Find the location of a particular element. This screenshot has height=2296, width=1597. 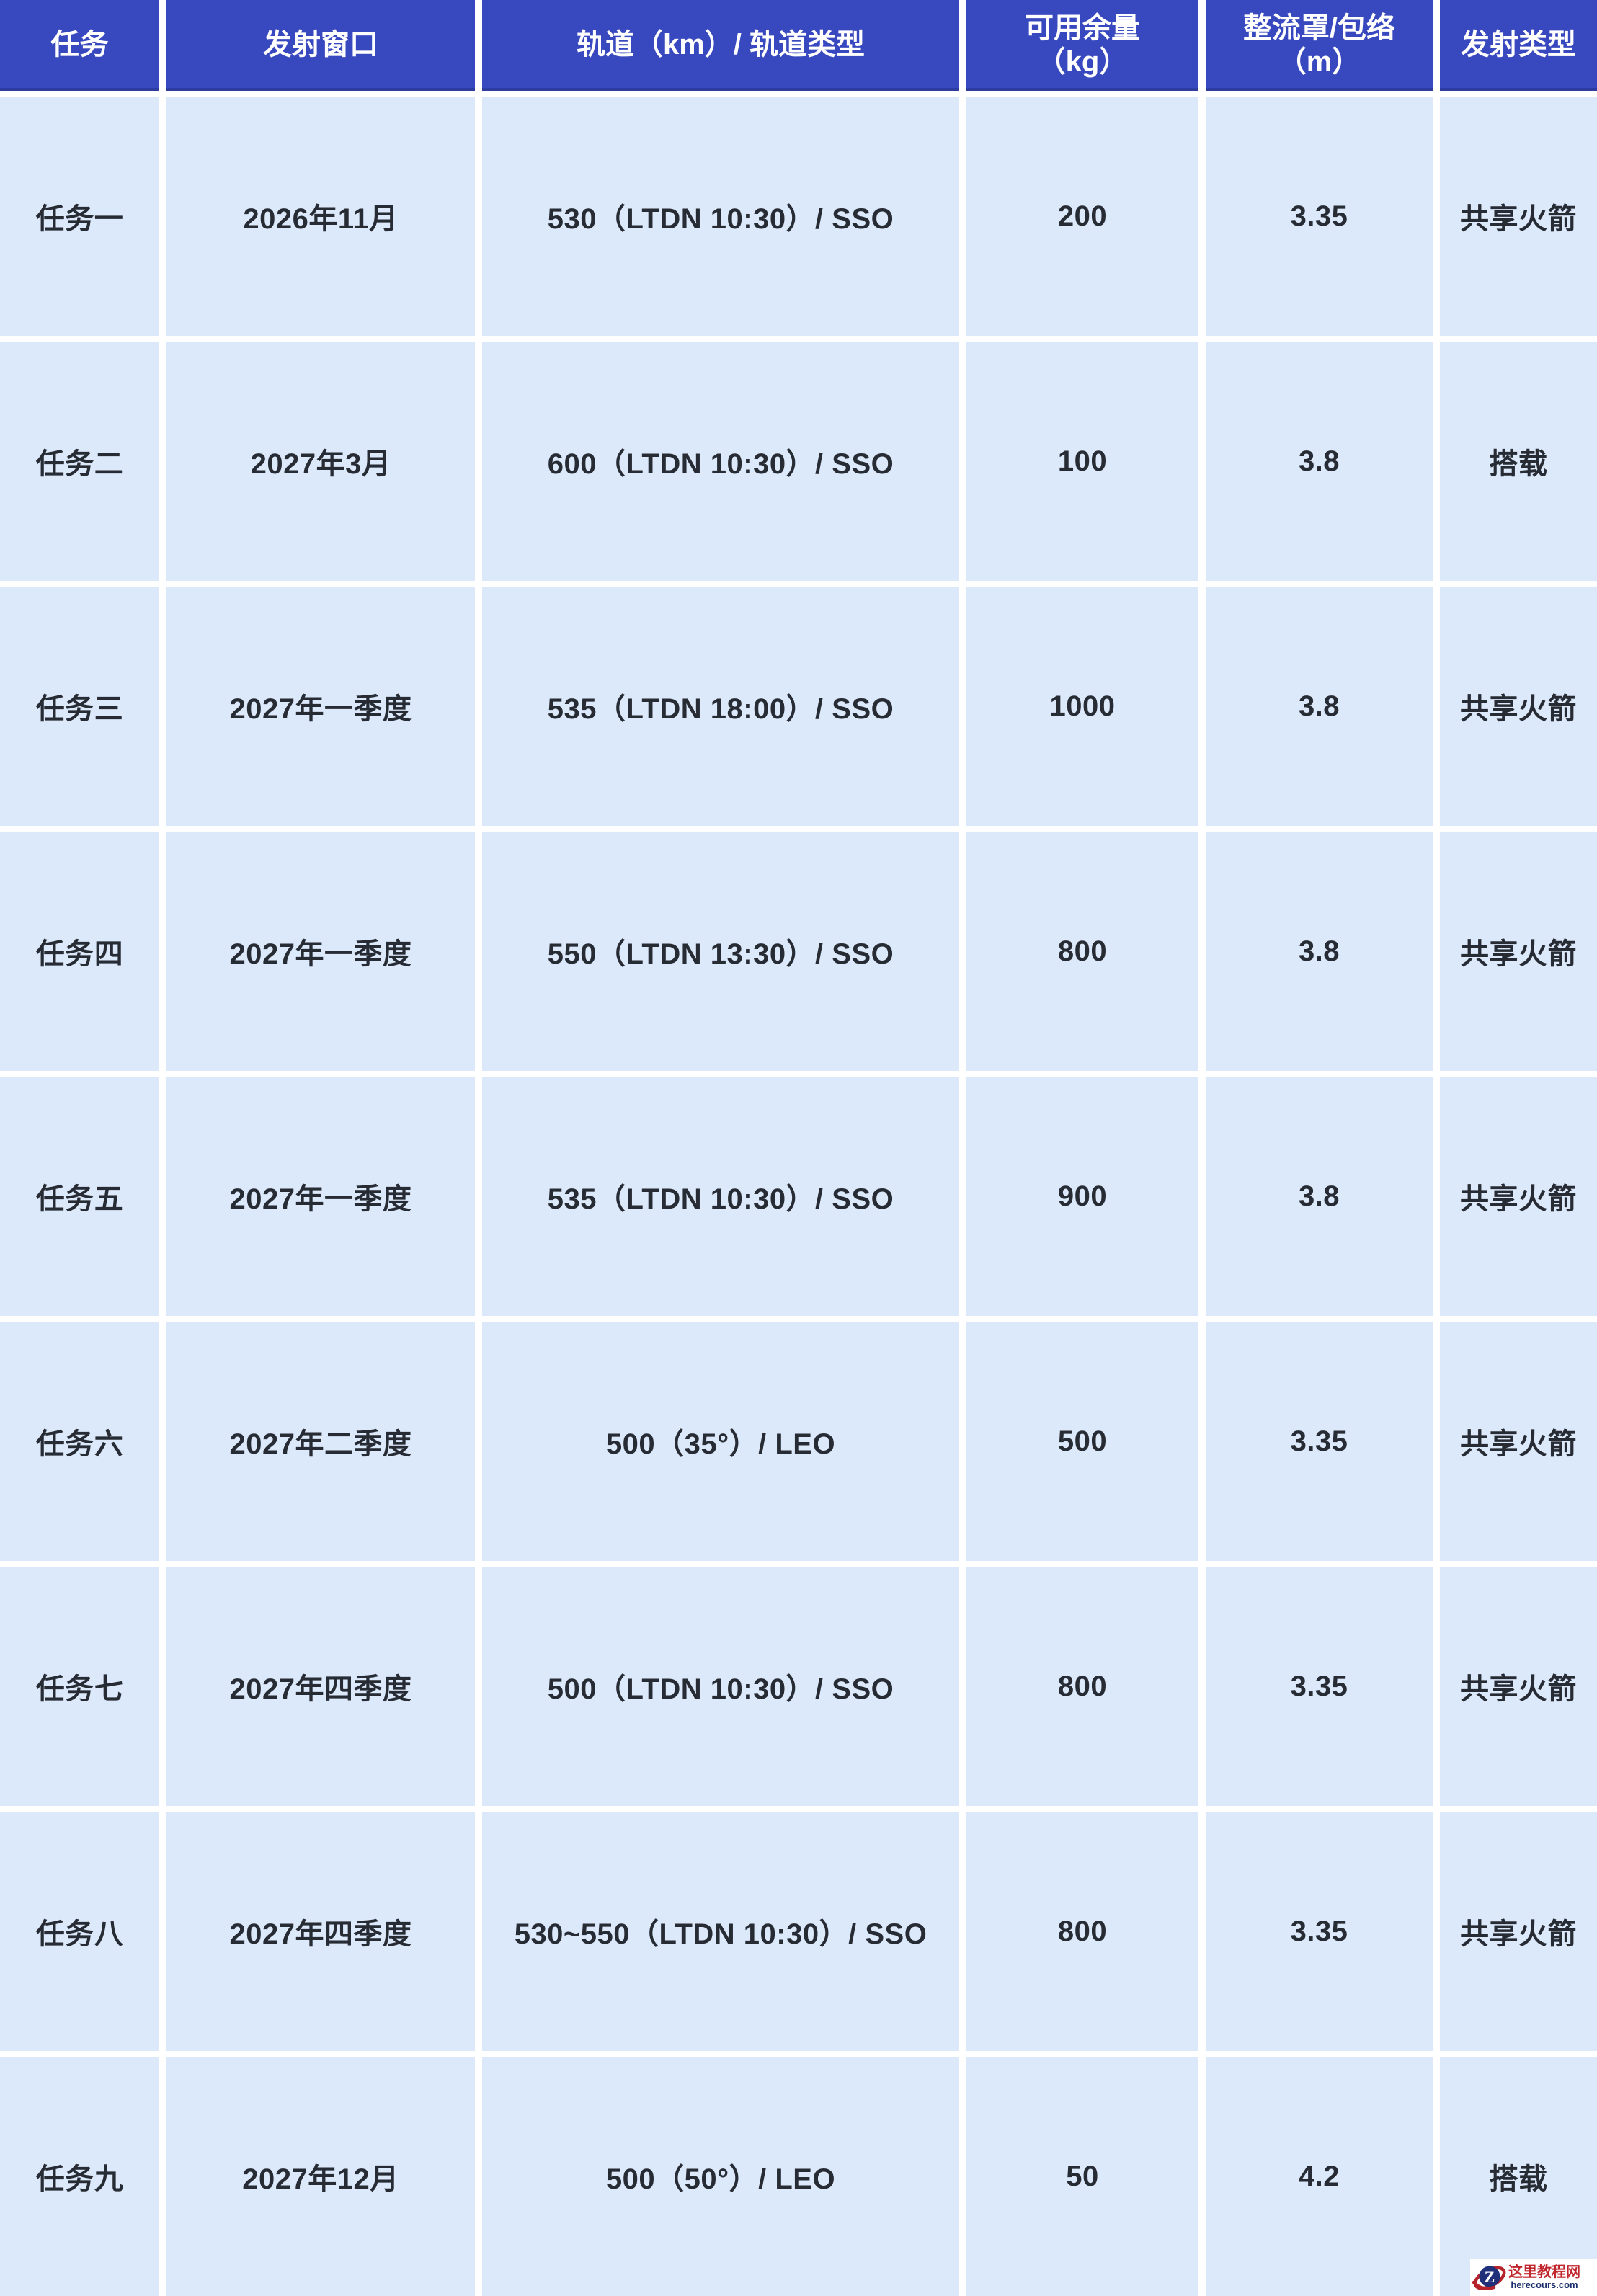

col-header-unit: （kg） is located at coordinates (1082, 62).